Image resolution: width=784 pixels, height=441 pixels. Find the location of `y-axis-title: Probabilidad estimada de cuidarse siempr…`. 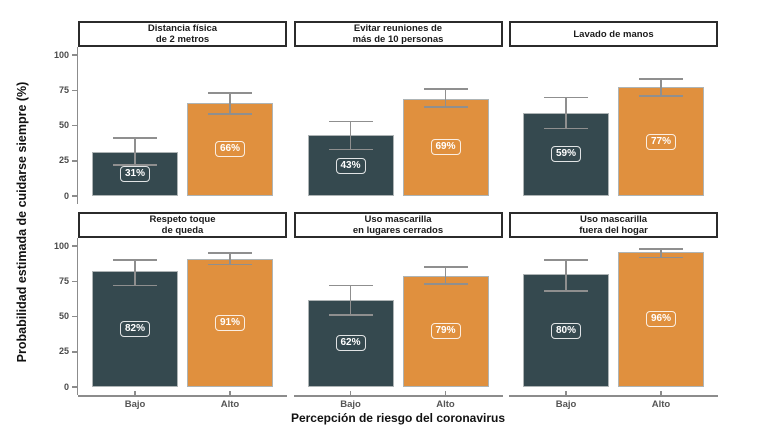

y-axis-title: Probabilidad estimada de cuidarse siempr… is located at coordinates (22, 222).